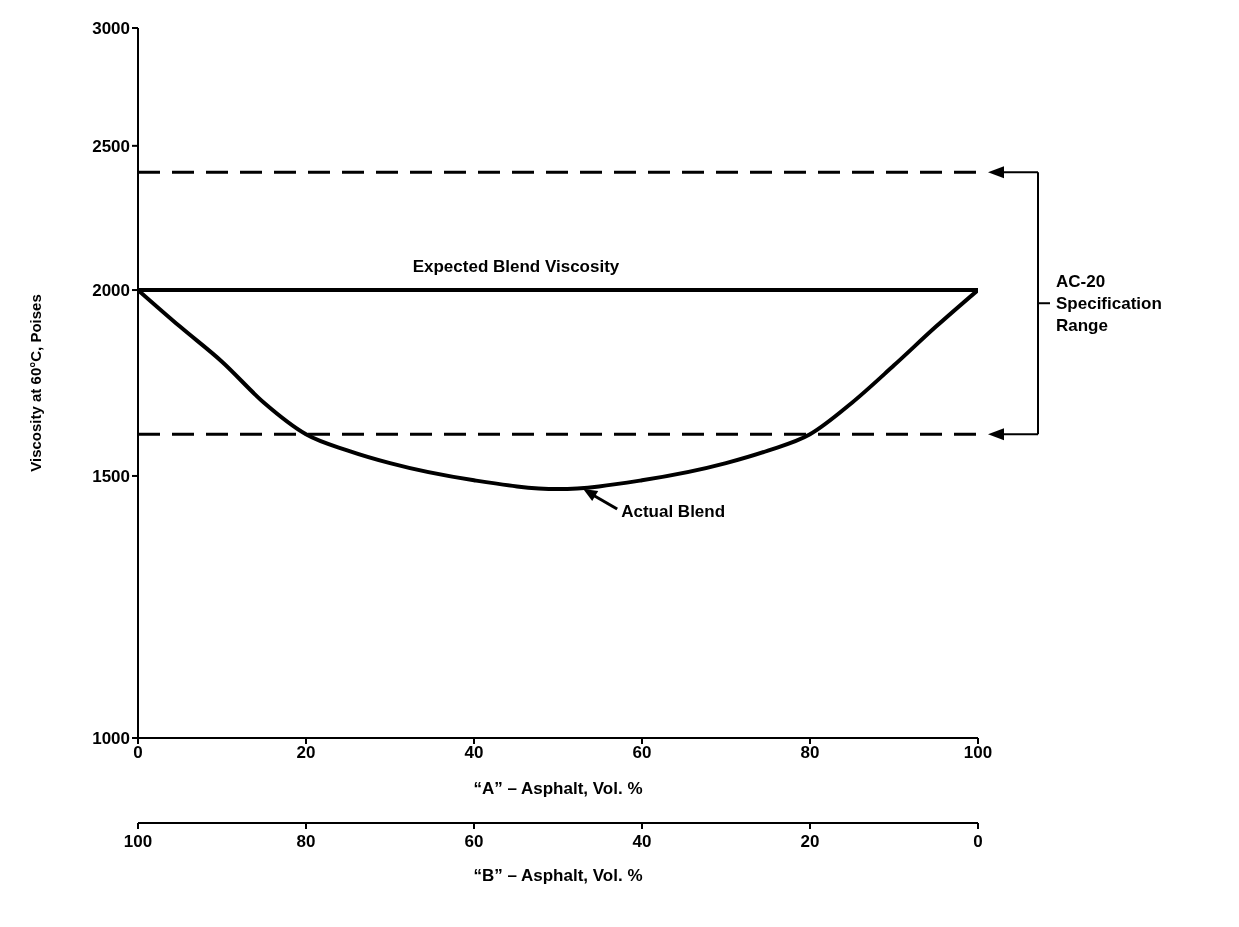 The image size is (1239, 927). What do you see at coordinates (516, 267) in the screenshot?
I see `annotation: Expected Blend Viscosity` at bounding box center [516, 267].